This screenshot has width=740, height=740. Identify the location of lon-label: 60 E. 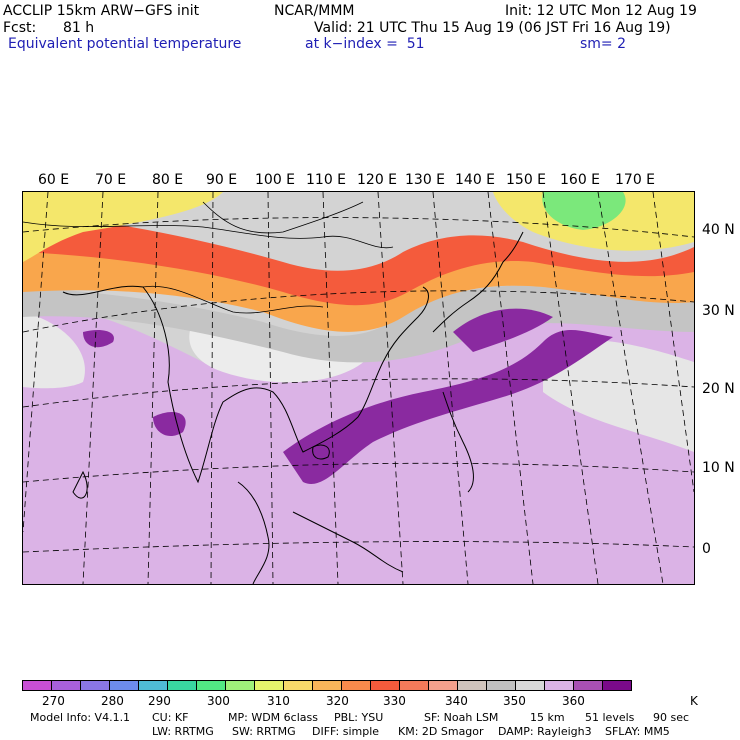
(54, 180).